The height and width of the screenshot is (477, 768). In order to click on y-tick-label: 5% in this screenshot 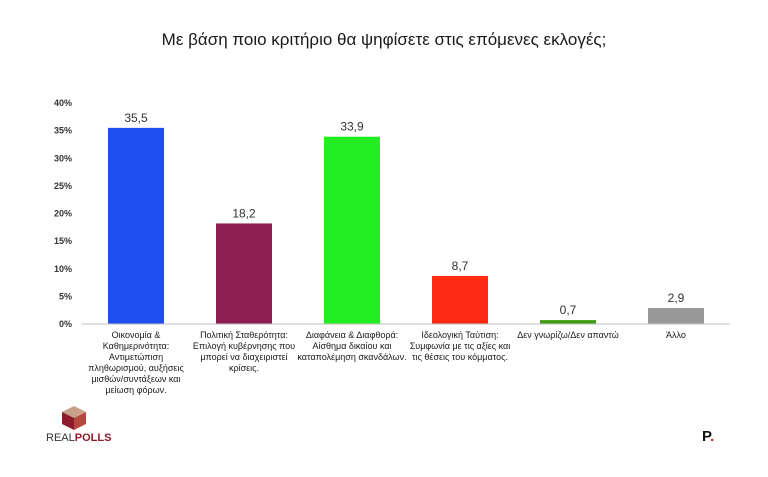, I will do `click(65, 296)`.